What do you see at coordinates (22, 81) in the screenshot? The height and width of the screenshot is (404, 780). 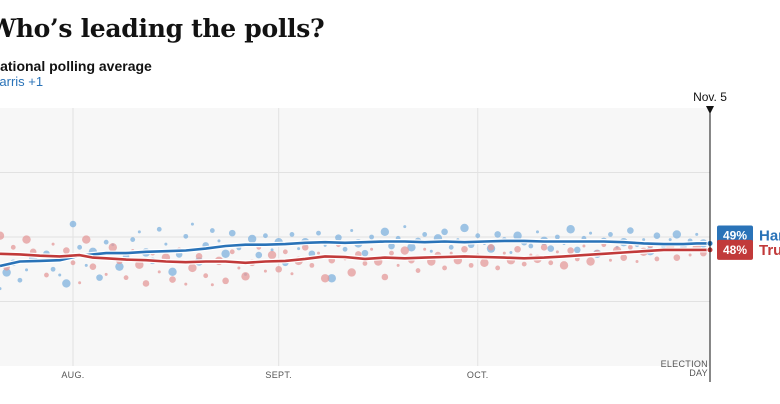 I see `leader-note: Harris +1` at bounding box center [22, 81].